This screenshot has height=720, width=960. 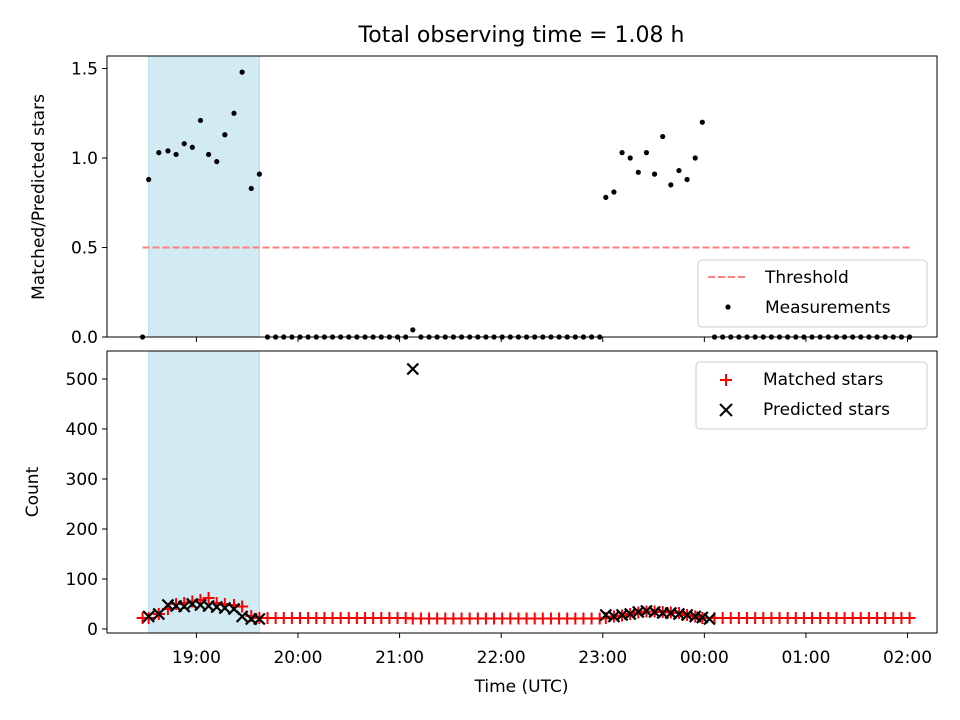 What do you see at coordinates (33, 491) in the screenshot?
I see `bottom-y-axis-label: Count` at bounding box center [33, 491].